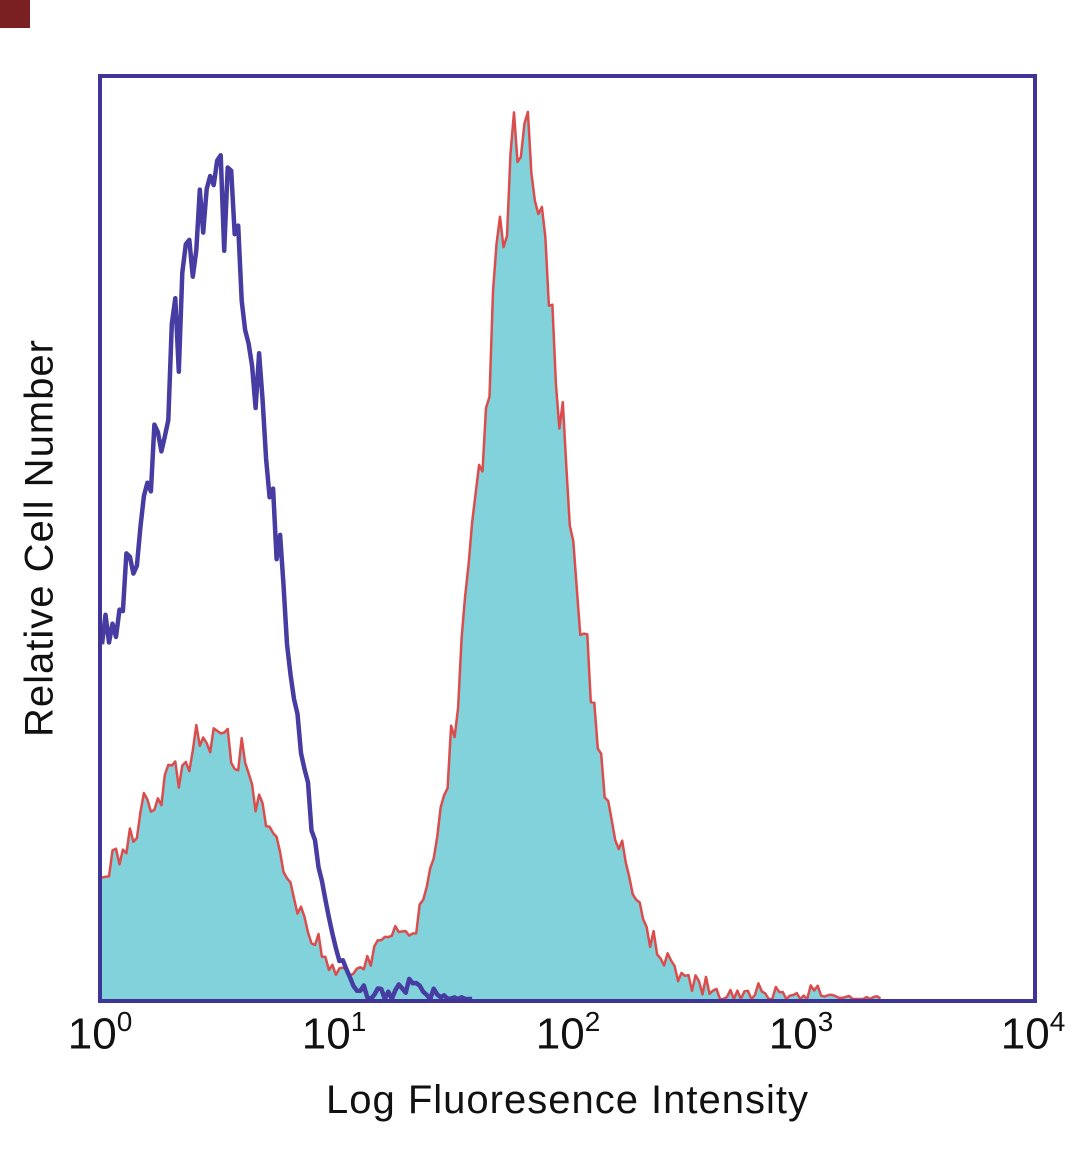 This screenshot has height=1169, width=1080. I want to click on x-axis-ticks: 10⁰ 10¹ 10² 10³ 10⁴, so click(540, 1037).